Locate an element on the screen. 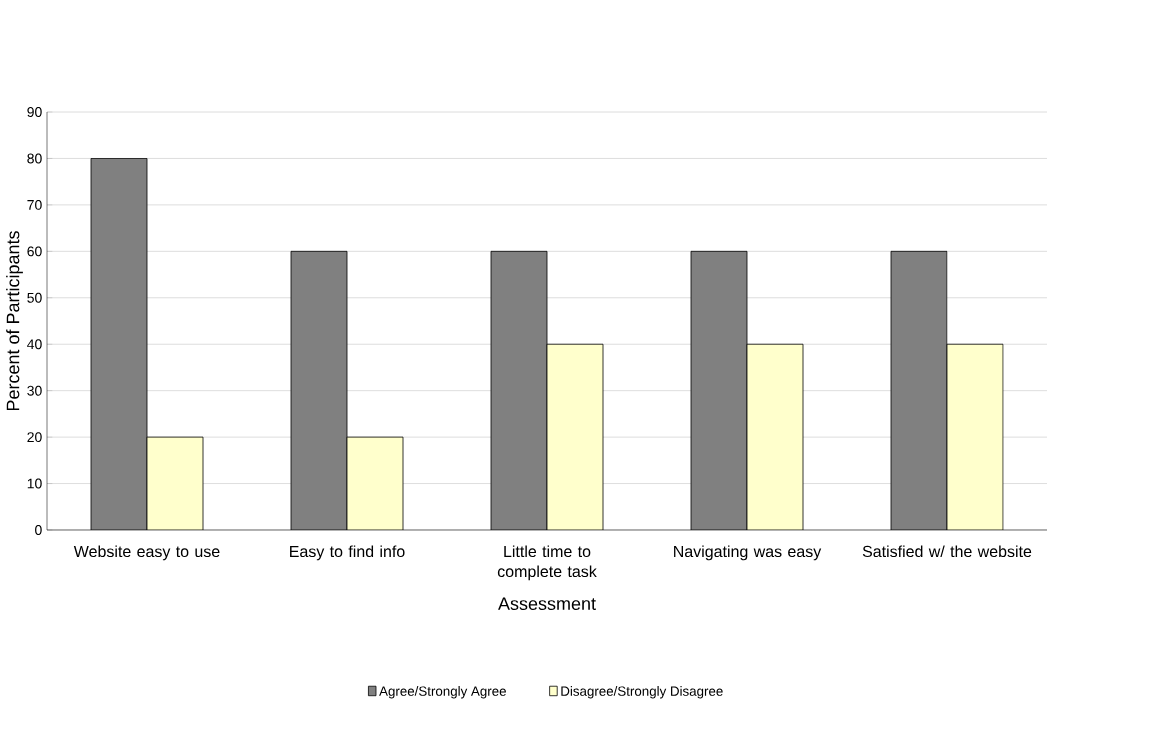 This screenshot has height=740, width=1176. y-tick-label: 20 is located at coordinates (34, 437).